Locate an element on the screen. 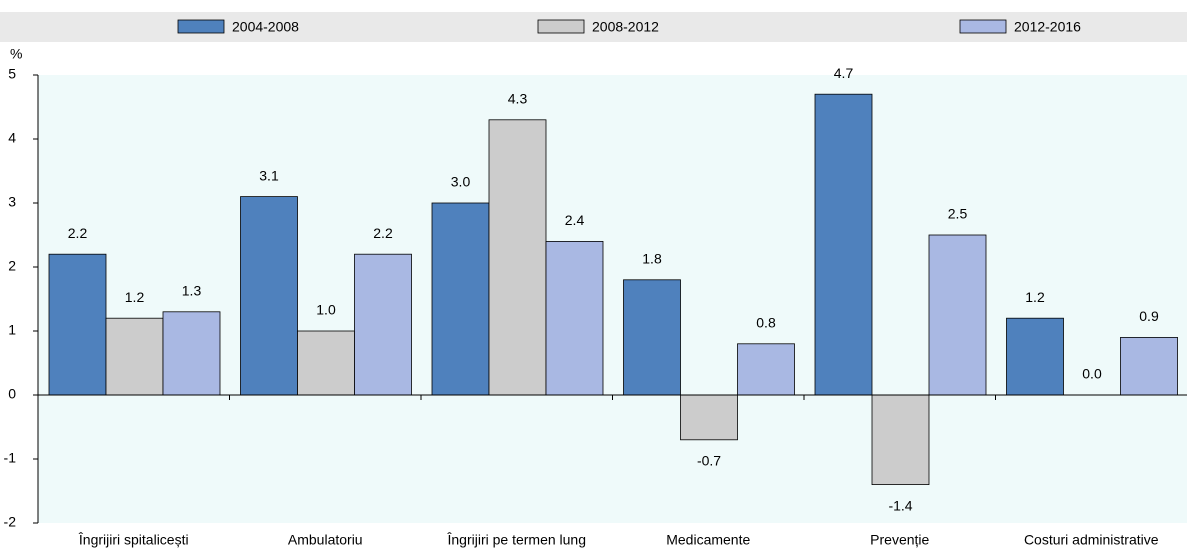 The height and width of the screenshot is (549, 1187). data-label: 4.7 is located at coordinates (844, 73).